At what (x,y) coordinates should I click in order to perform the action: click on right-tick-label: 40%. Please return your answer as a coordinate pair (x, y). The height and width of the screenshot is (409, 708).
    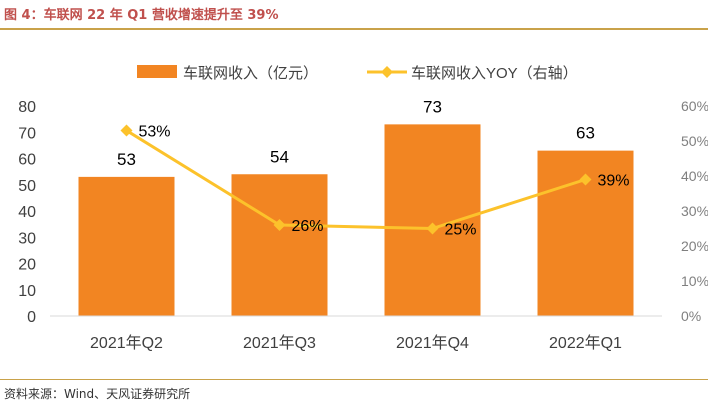
    Looking at the image, I should click on (694, 176).